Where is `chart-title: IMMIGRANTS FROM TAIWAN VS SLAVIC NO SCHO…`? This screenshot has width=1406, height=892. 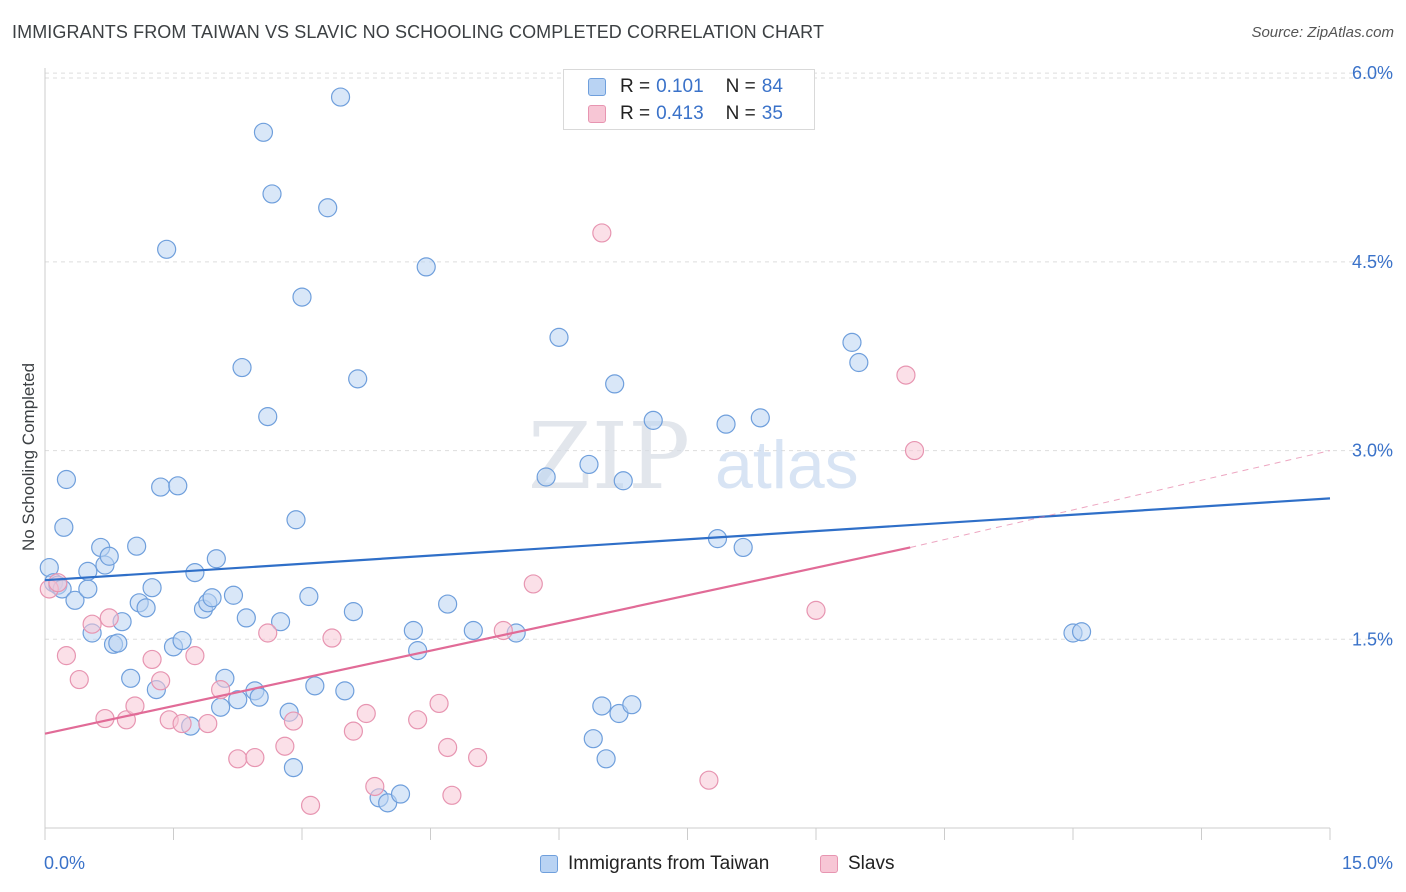 chart-title: IMMIGRANTS FROM TAIWAN VS SLAVIC NO SCHO… is located at coordinates (418, 32).